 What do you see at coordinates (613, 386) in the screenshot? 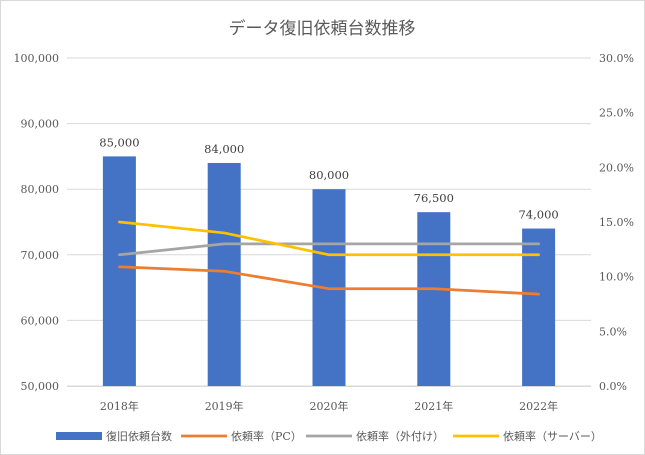
I see `right-tick-label: 0.0%` at bounding box center [613, 386].